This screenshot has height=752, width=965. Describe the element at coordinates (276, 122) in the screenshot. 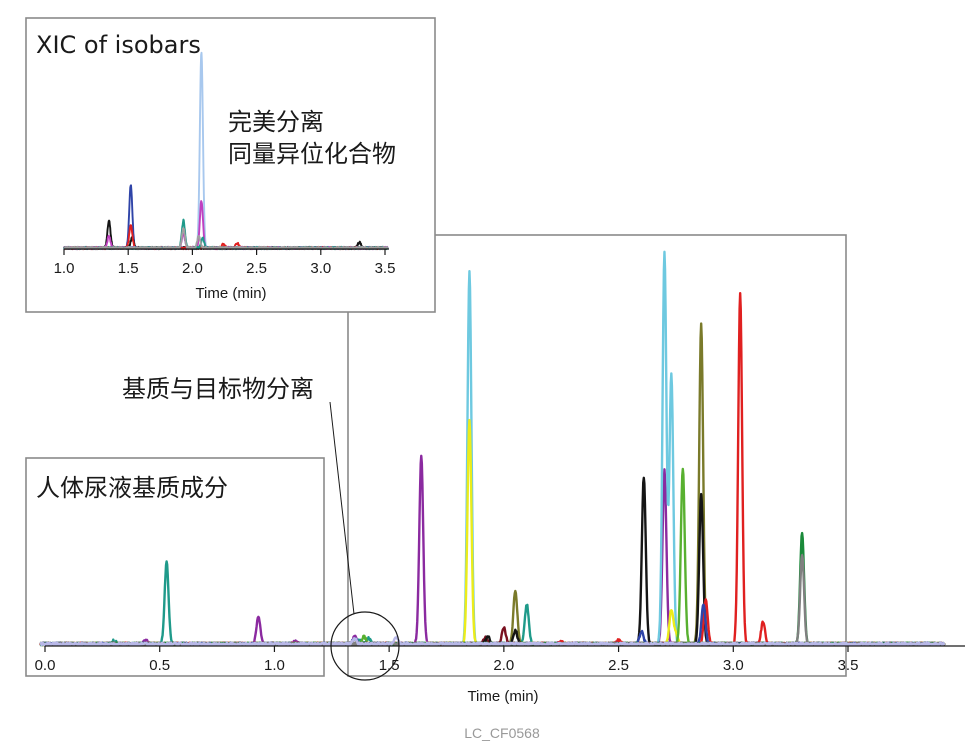

I see `inset-annotation-1: 完美分离` at that location.